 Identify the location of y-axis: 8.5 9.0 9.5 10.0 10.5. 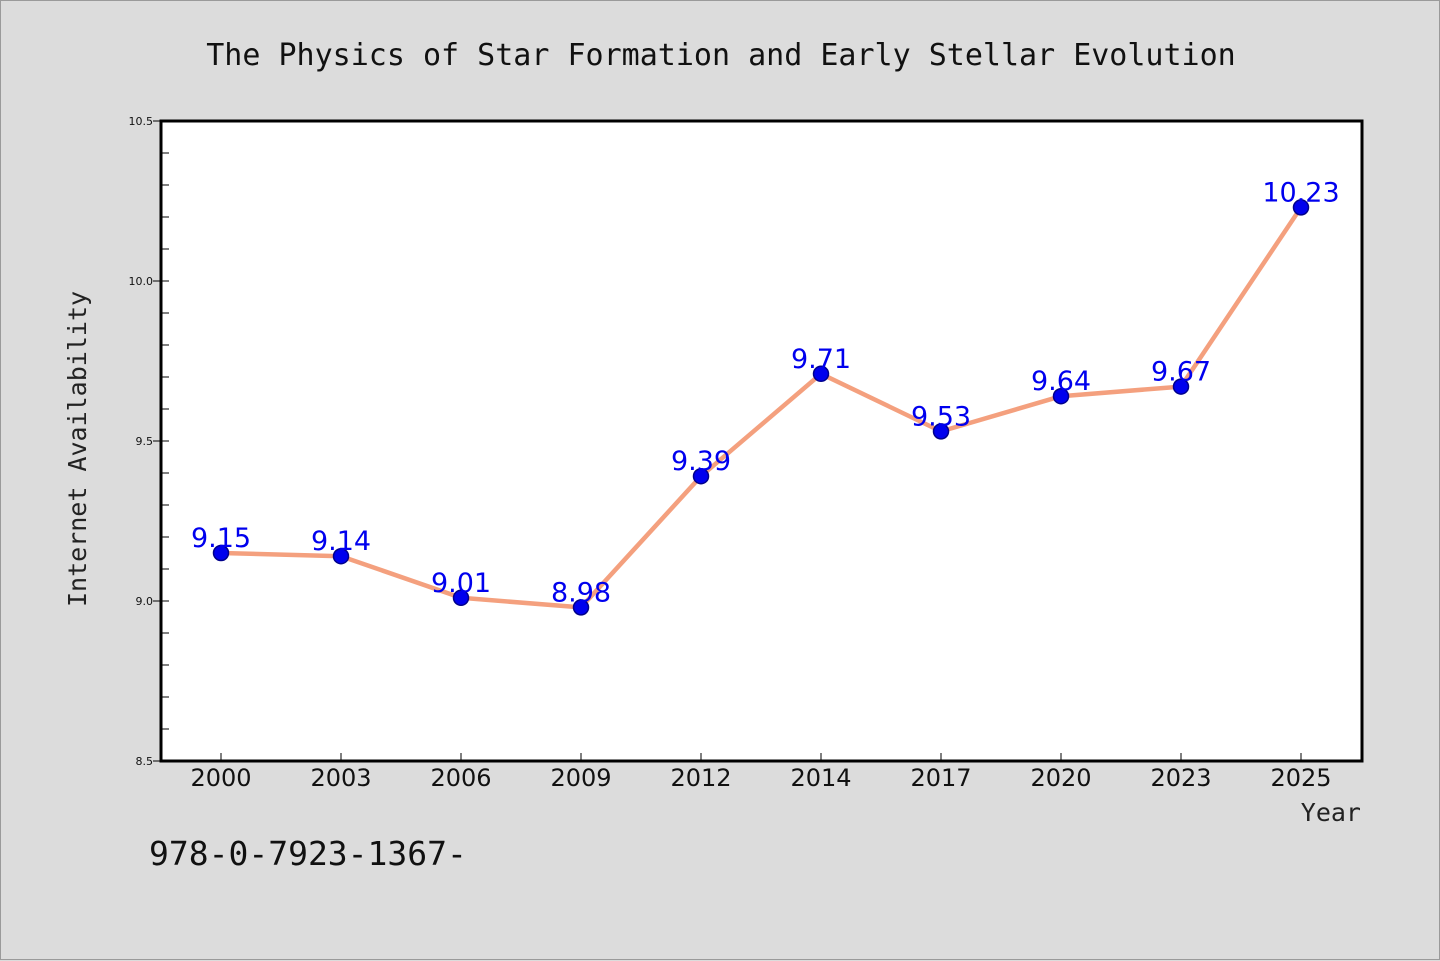
(149, 441).